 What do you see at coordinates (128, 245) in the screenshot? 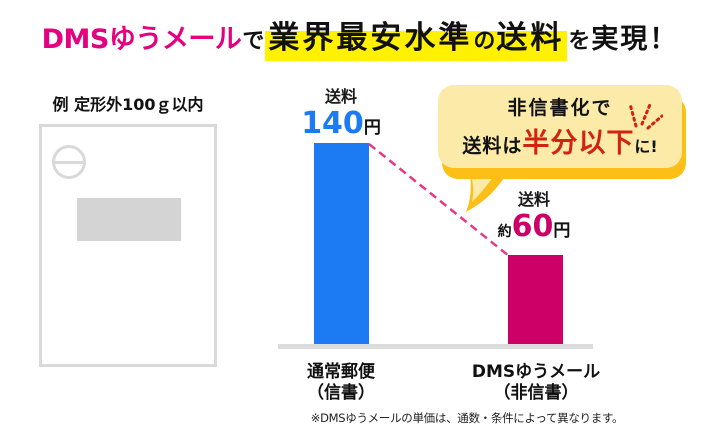
I see `envelope-illustration` at bounding box center [128, 245].